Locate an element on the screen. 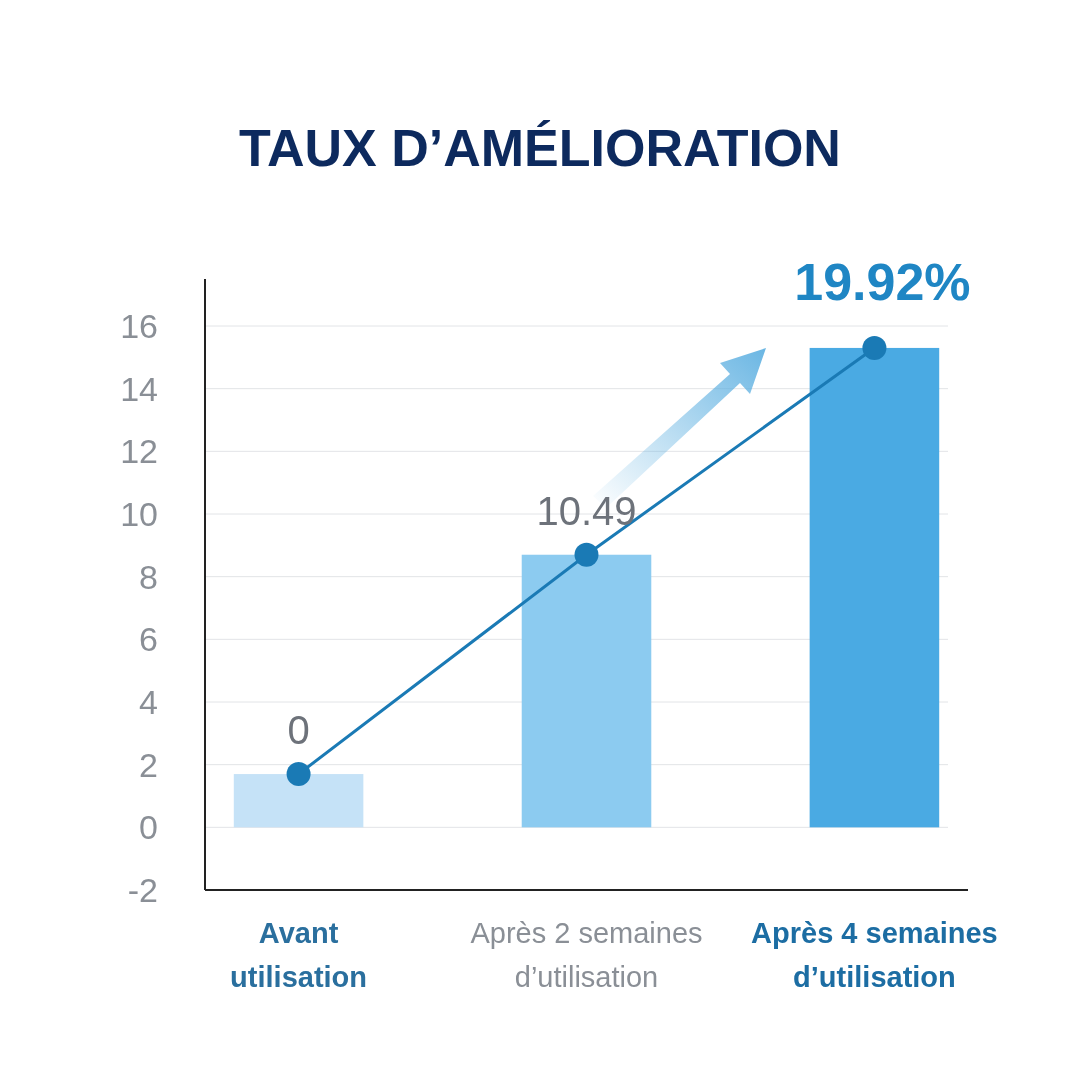  annotation: 10.49 is located at coordinates (586, 510).